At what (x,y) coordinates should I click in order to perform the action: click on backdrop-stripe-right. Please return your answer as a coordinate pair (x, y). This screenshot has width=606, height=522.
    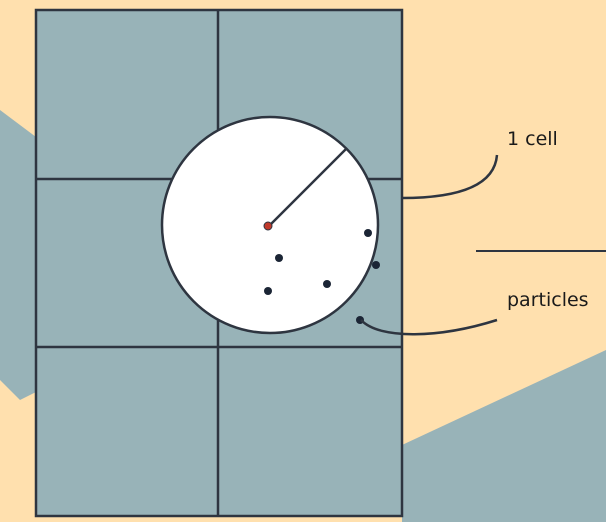
    Looking at the image, I should click on (504, 436).